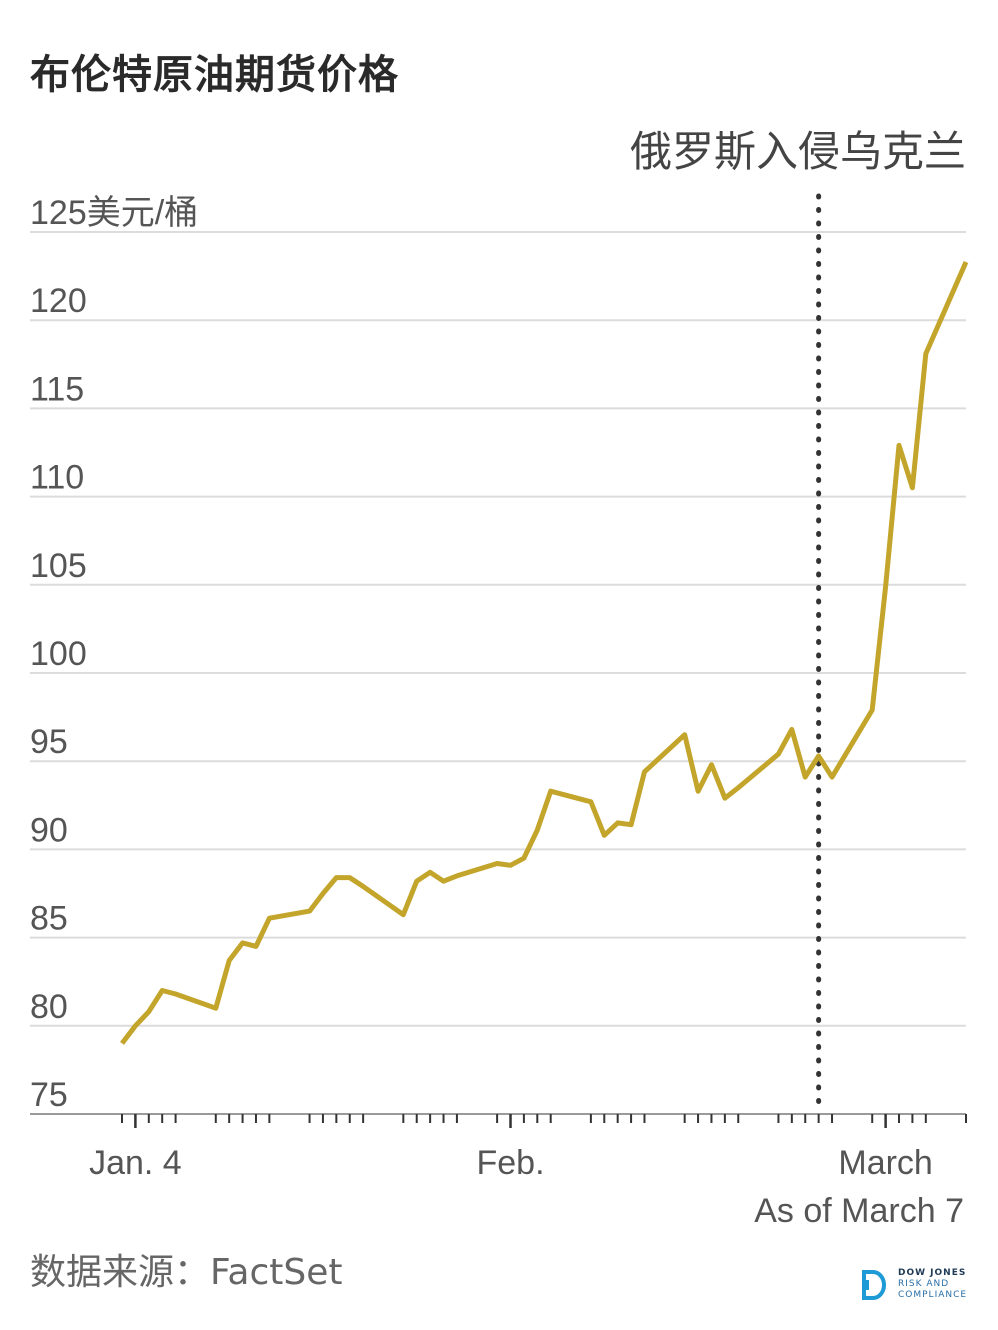  I want to click on y-tick-label: 85, so click(49, 919).